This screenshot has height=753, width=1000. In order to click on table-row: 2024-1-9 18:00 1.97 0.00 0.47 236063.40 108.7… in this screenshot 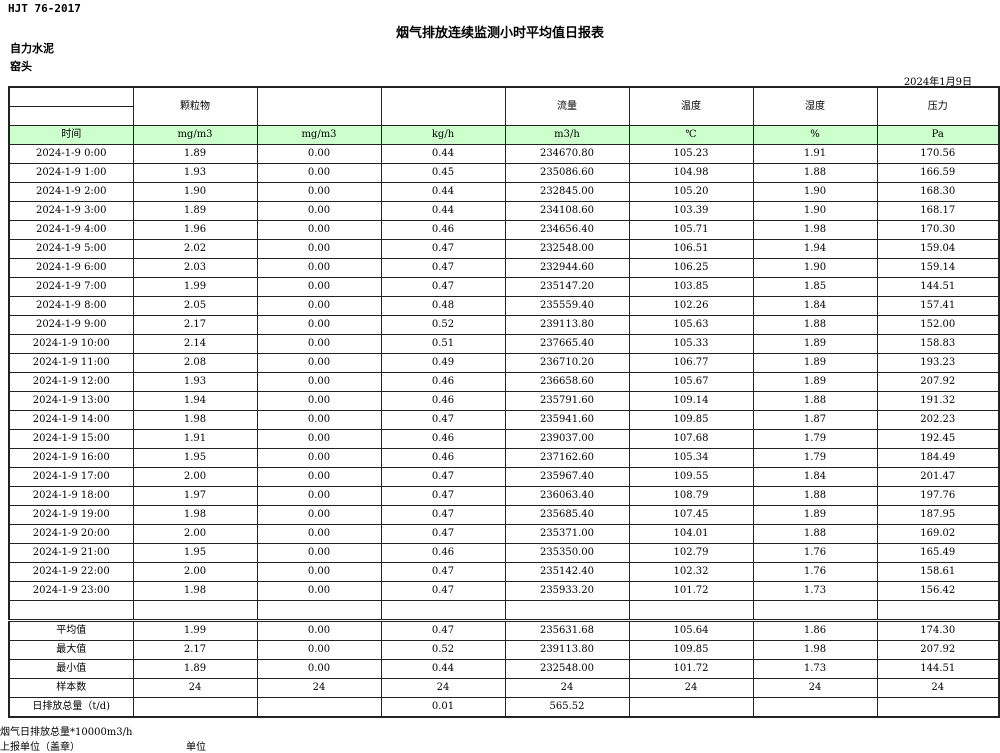, I will do `click(504, 496)`.